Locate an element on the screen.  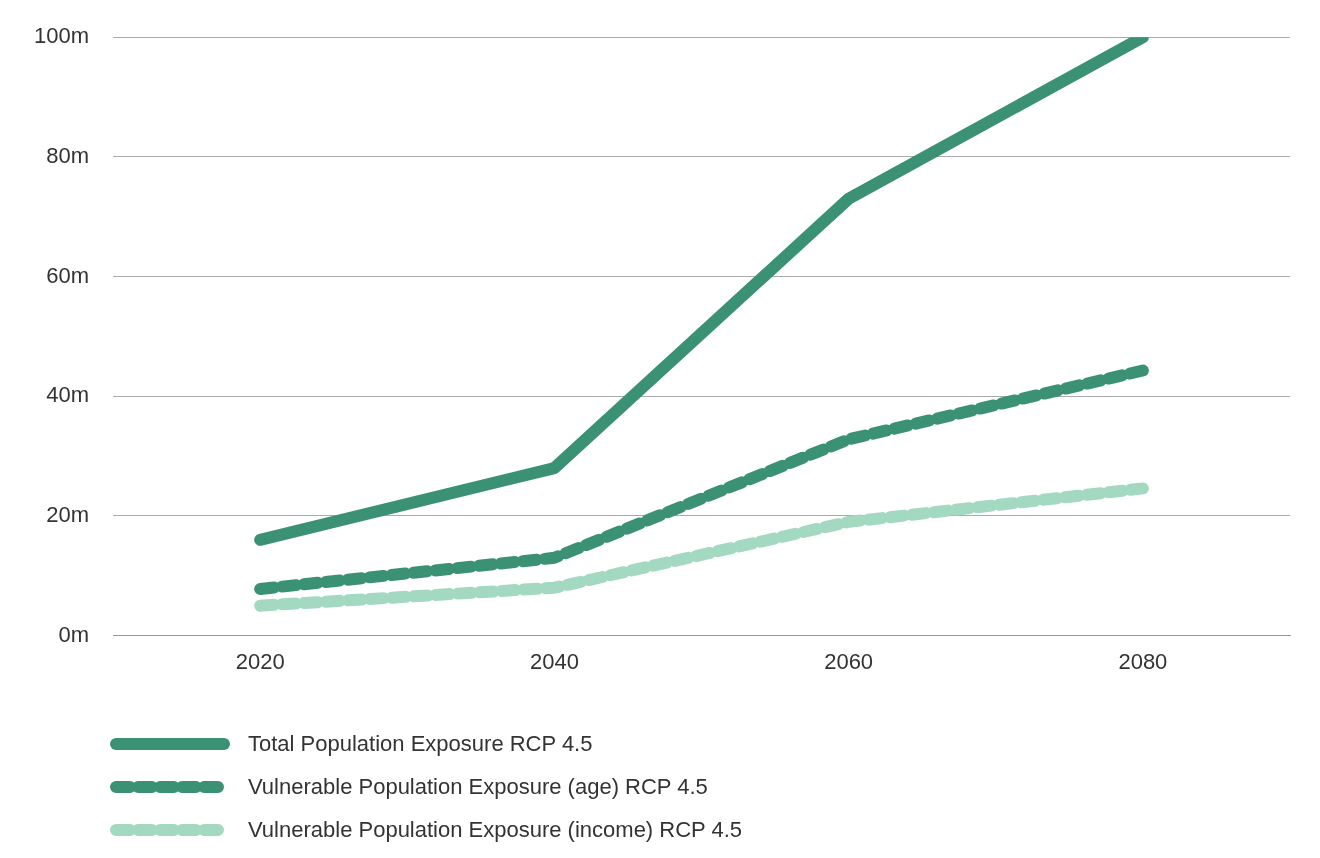
x-tick-label: 2080 is located at coordinates (1143, 661).